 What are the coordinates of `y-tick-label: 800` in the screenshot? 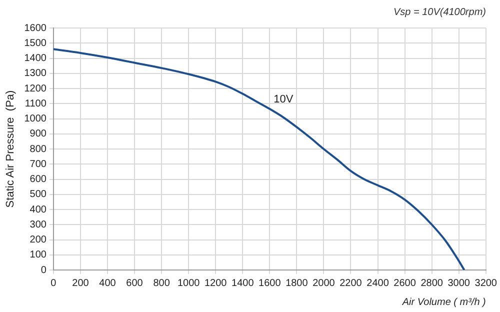 It's located at (38, 149).